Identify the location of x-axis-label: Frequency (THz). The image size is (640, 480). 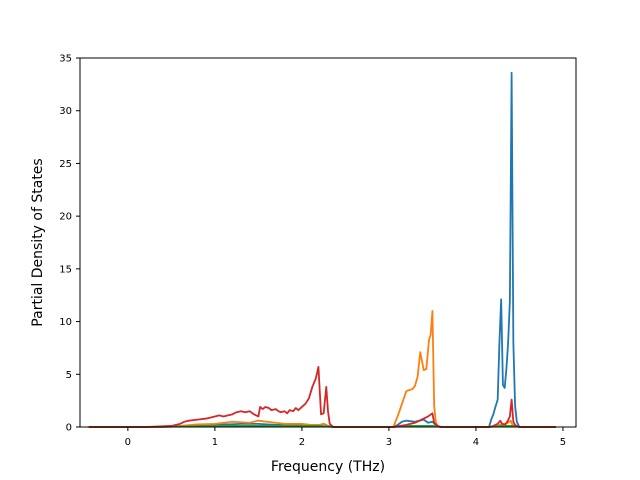
(328, 467).